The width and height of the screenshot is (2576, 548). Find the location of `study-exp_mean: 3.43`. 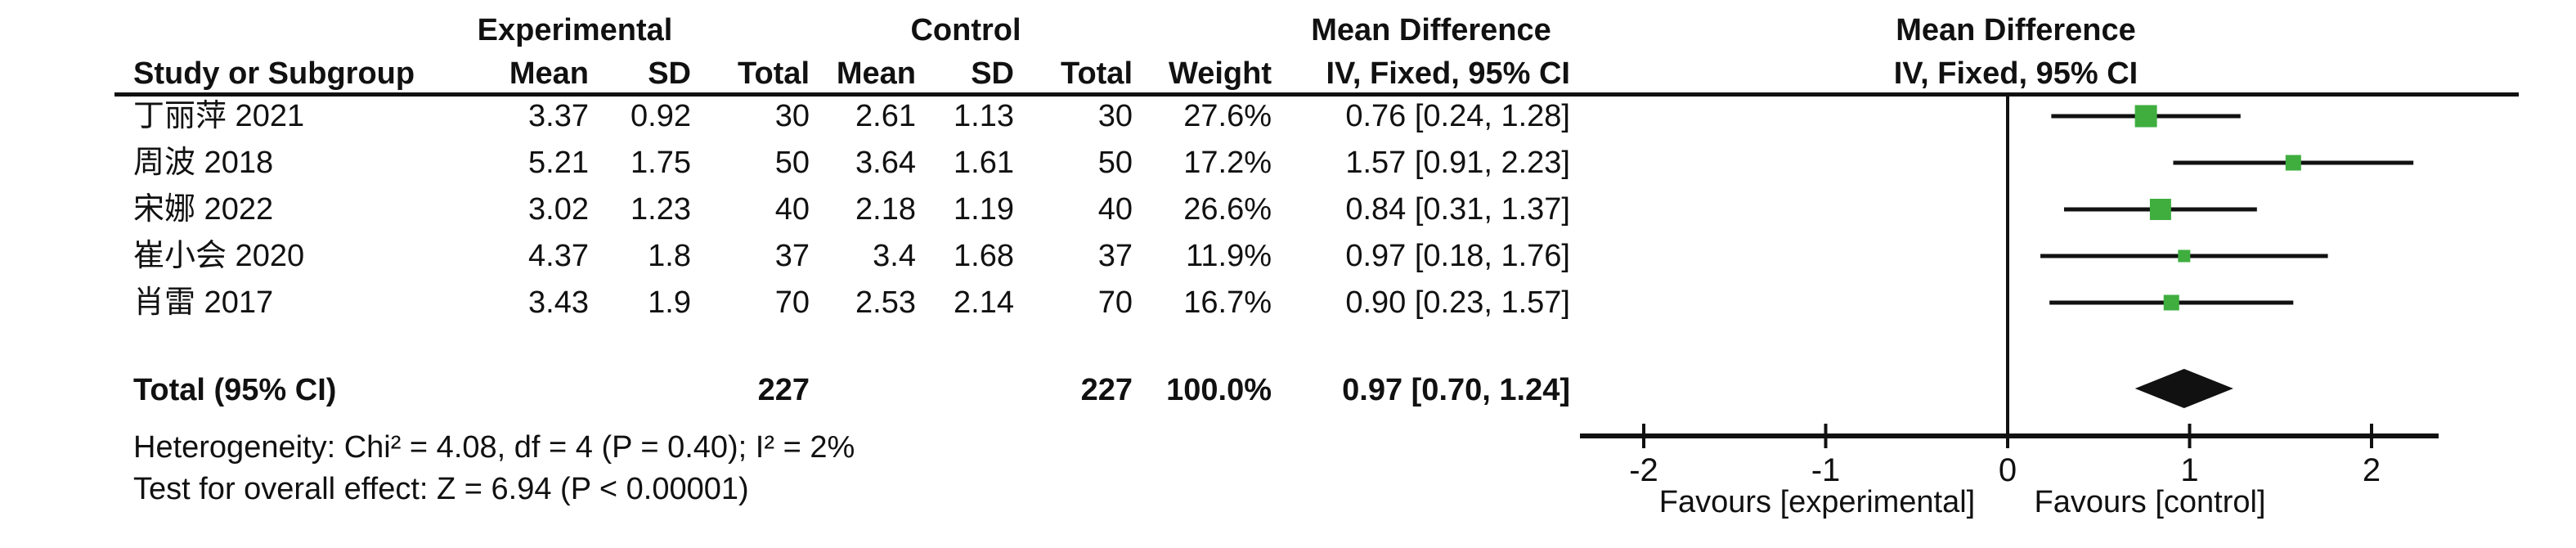

study-exp_mean: 3.43 is located at coordinates (558, 302).